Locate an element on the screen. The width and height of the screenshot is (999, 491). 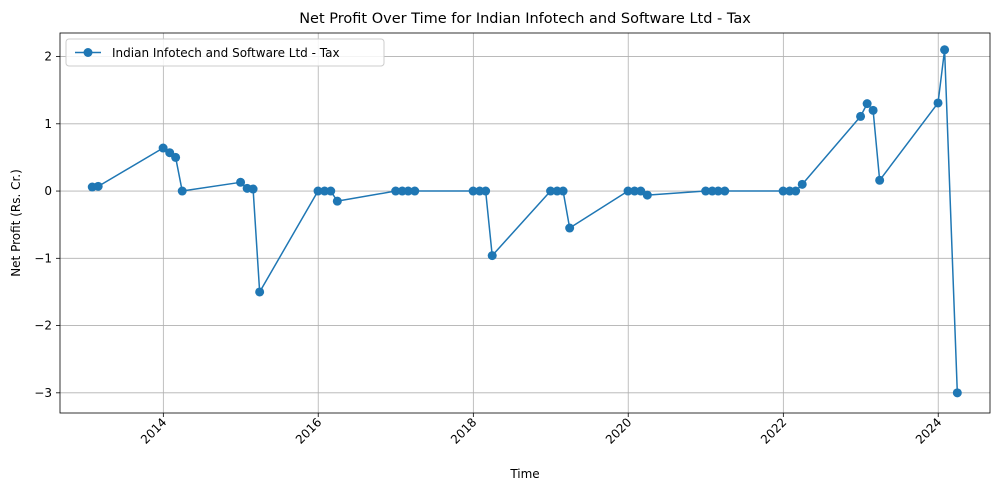
y-tick-layer: 2 1 0 −1 −2 −3 is located at coordinates (47, 225).